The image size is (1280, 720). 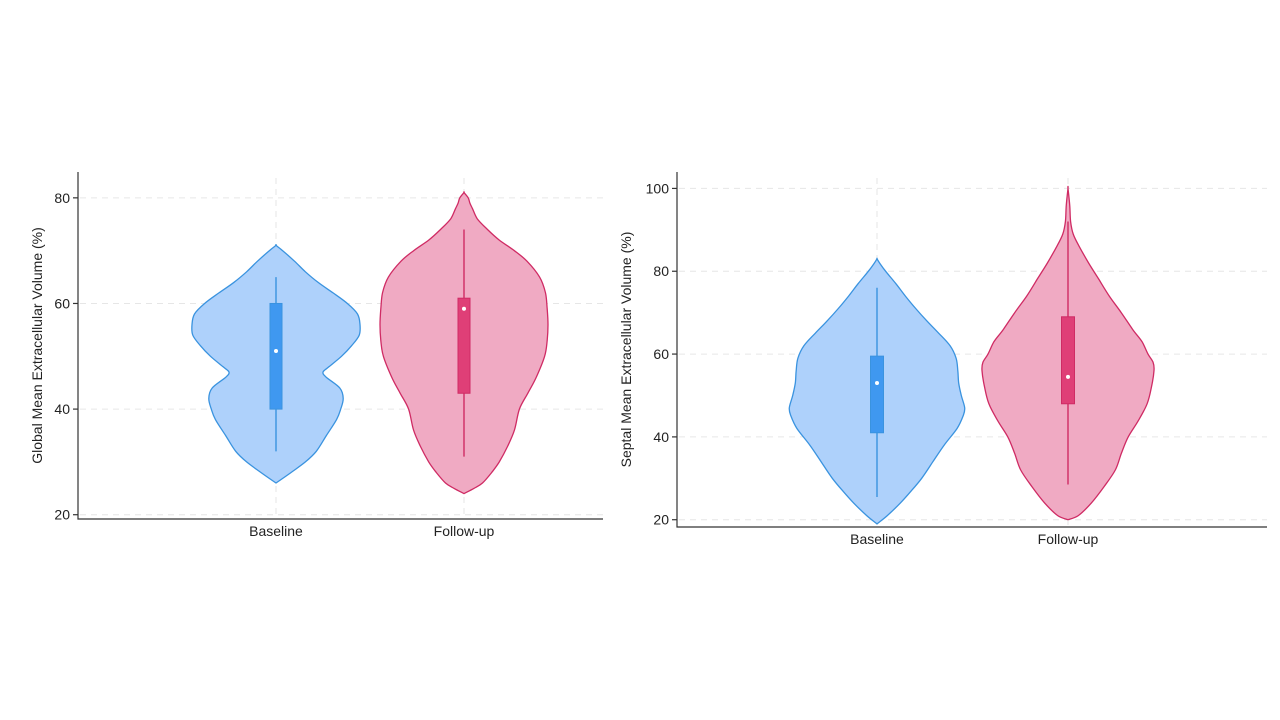 What do you see at coordinates (658, 188) in the screenshot?
I see `y-tick-label-100: 100` at bounding box center [658, 188].